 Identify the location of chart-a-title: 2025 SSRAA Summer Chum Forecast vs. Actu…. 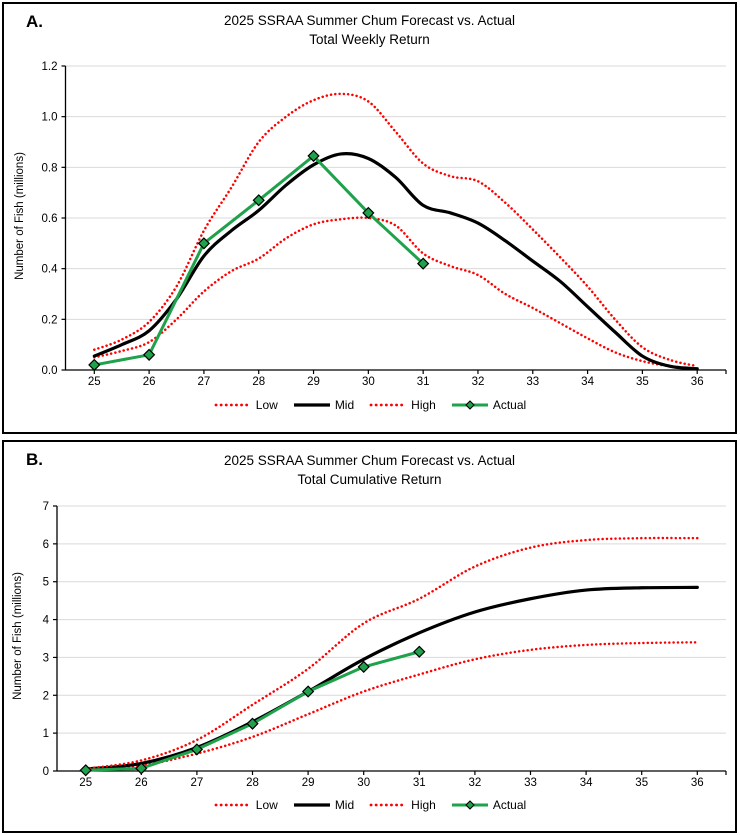
(369, 30).